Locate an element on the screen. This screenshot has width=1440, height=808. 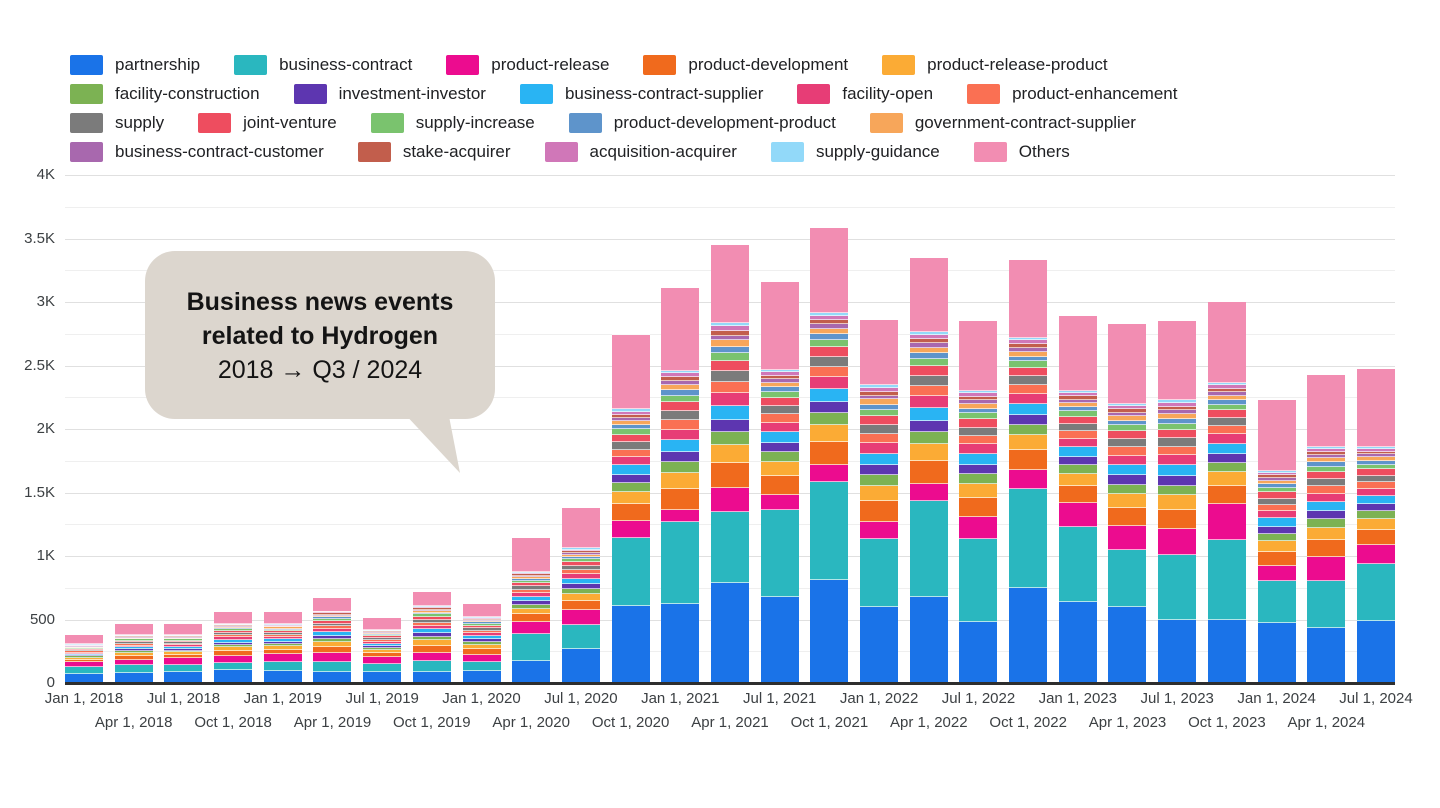
legend-item-Others: Others is located at coordinates (1021, 152).